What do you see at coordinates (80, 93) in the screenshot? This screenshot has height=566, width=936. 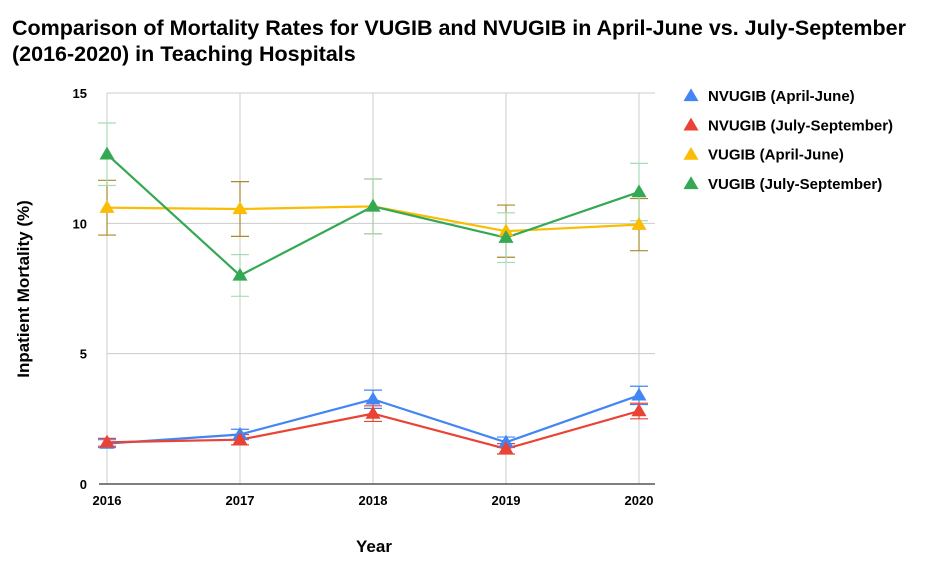 I see `y-tick-label: 15` at bounding box center [80, 93].